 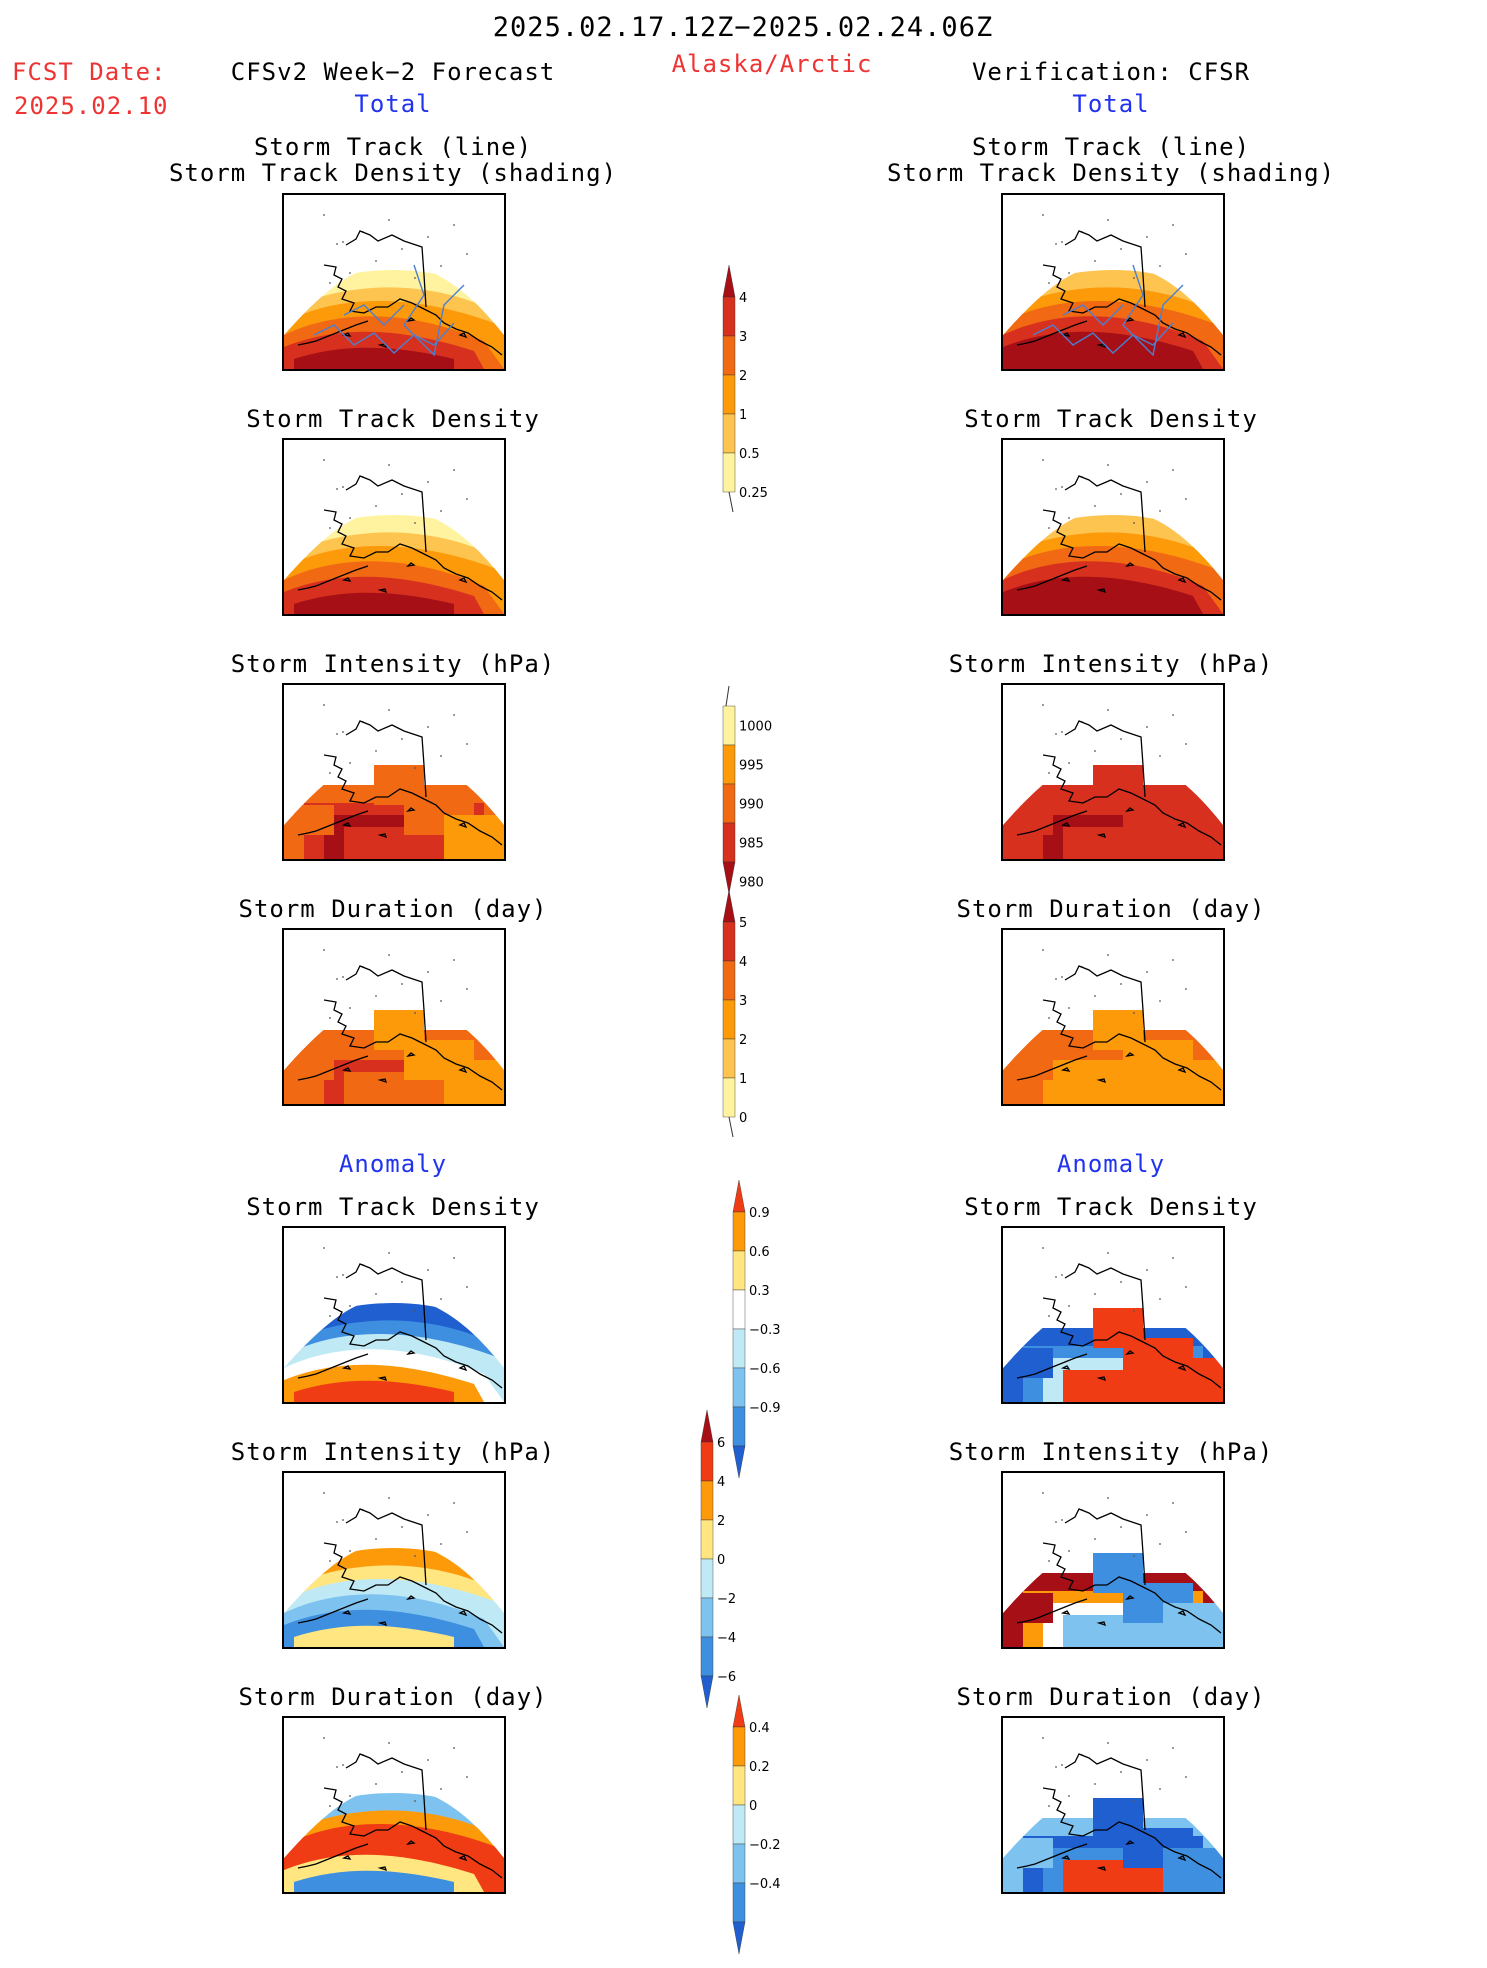 I want to click on fc-anom-duration-map, so click(x=394, y=1805).